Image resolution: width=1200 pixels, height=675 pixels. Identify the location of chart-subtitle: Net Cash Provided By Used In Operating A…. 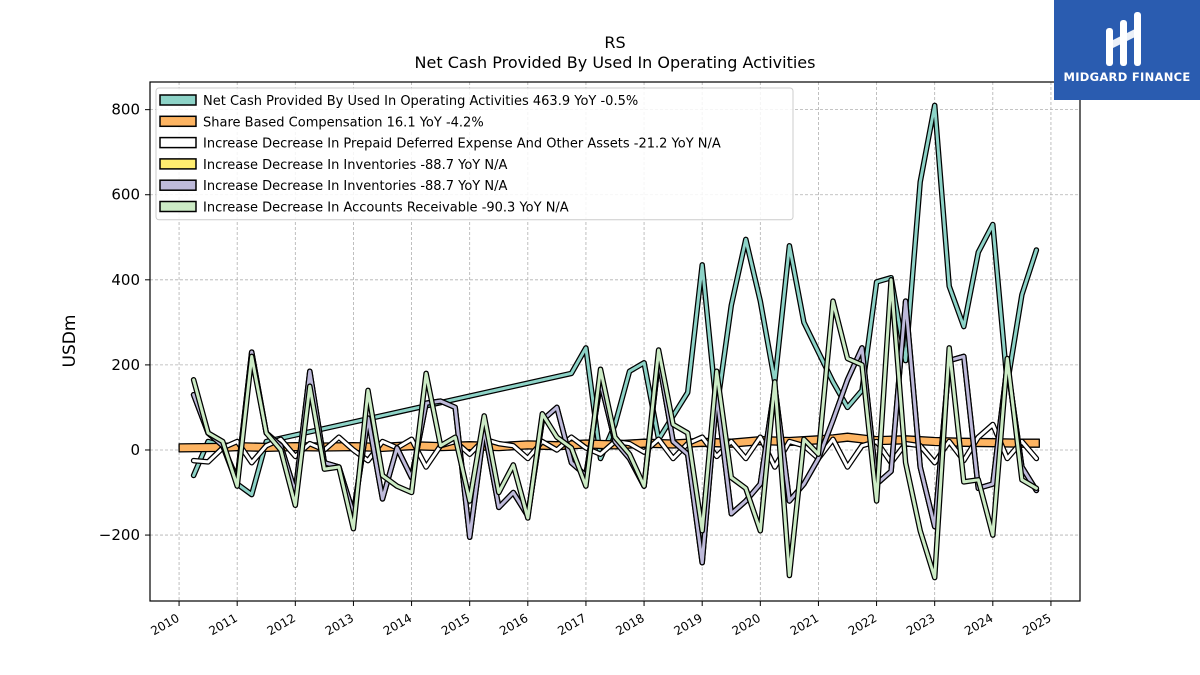
(615, 62).